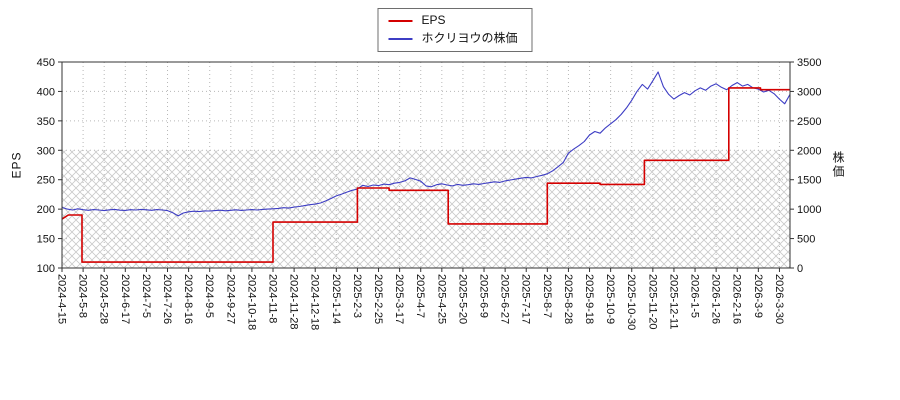  Describe the element at coordinates (273, 298) in the screenshot. I see `svg-text: 2024-11-8` at that location.